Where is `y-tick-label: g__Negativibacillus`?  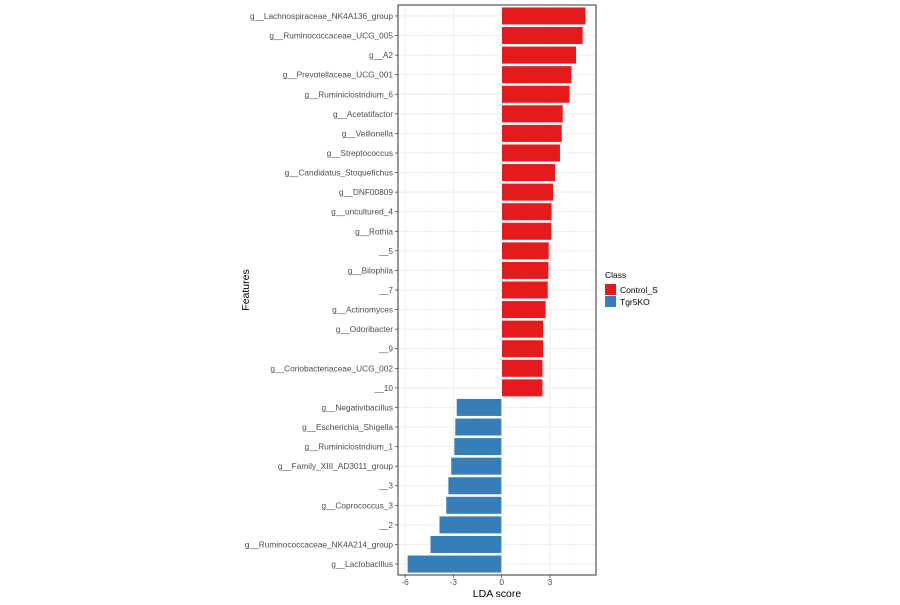
y-tick-label: g__Negativibacillus is located at coordinates (358, 407).